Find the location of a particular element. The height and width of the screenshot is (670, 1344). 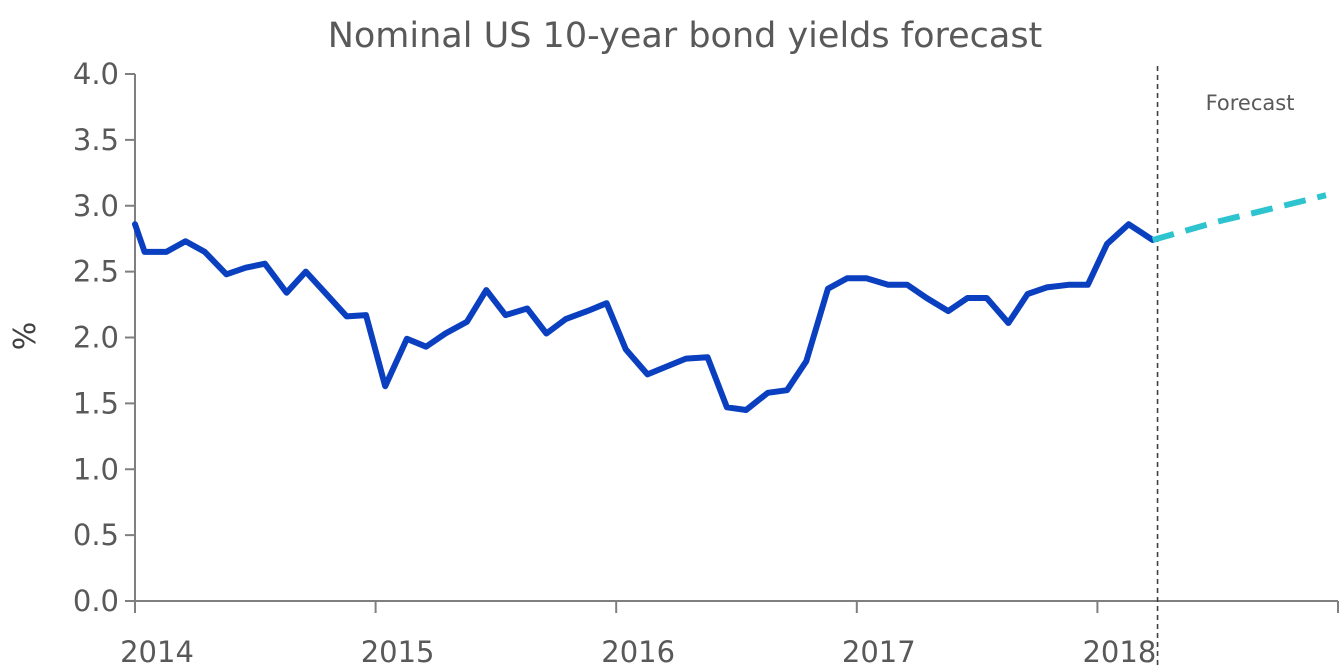

y-tick-label: 2.5 is located at coordinates (96, 272).